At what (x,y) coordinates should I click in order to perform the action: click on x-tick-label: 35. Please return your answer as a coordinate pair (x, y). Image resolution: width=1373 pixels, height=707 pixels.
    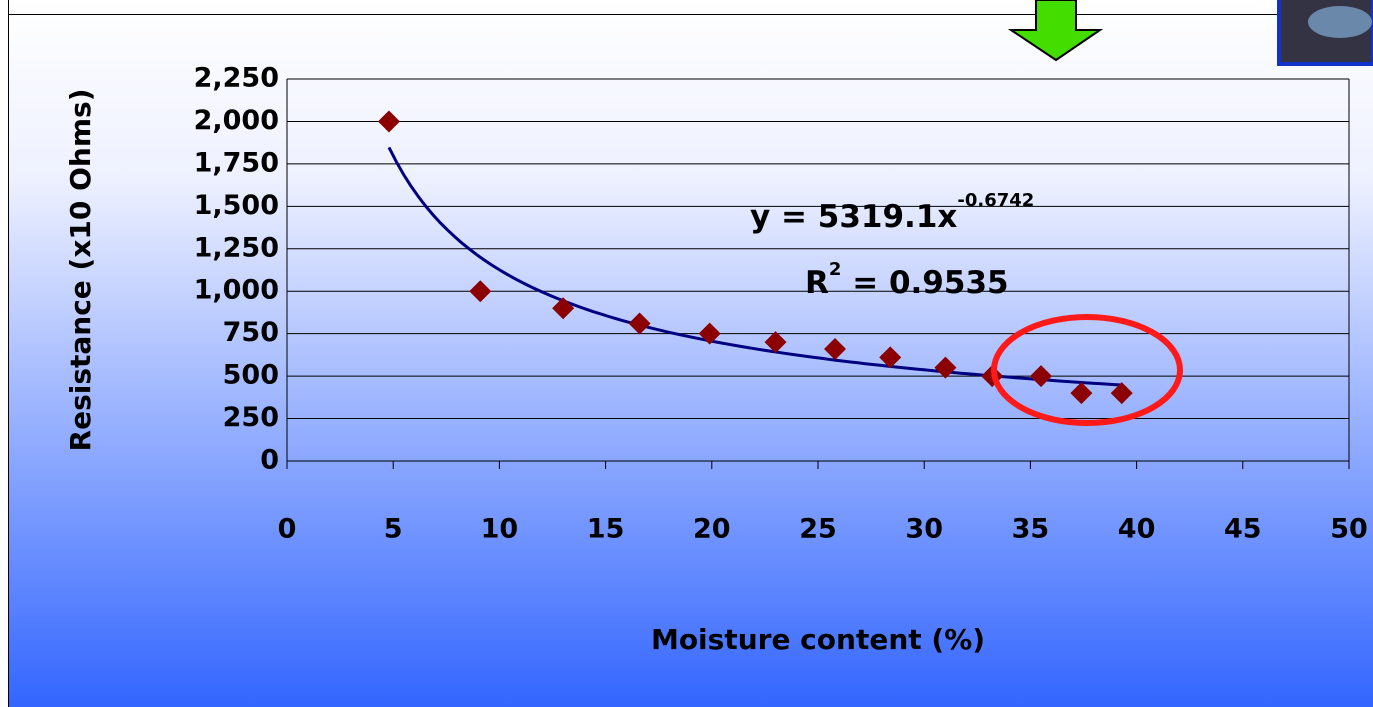
    Looking at the image, I should click on (1031, 529).